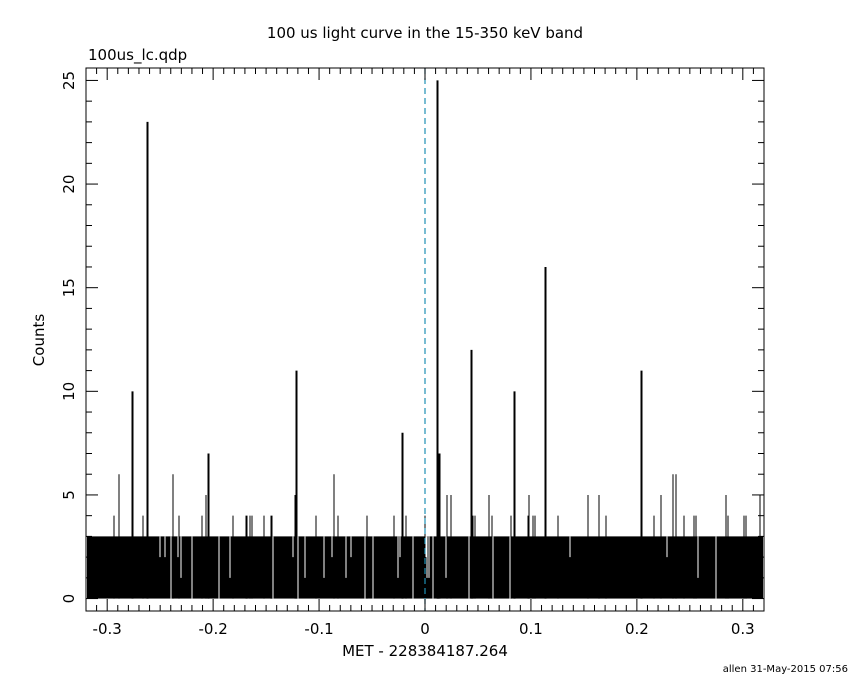  I want to click on y-tick-label: 20, so click(69, 184).